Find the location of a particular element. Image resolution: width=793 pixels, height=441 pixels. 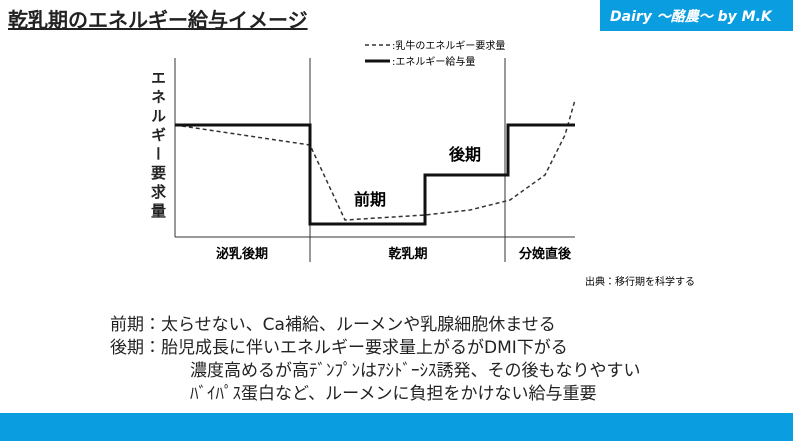

note: 前期：太らせない、Ca補給、ルーメンや乳腺細胞休ませる is located at coordinates (333, 325).